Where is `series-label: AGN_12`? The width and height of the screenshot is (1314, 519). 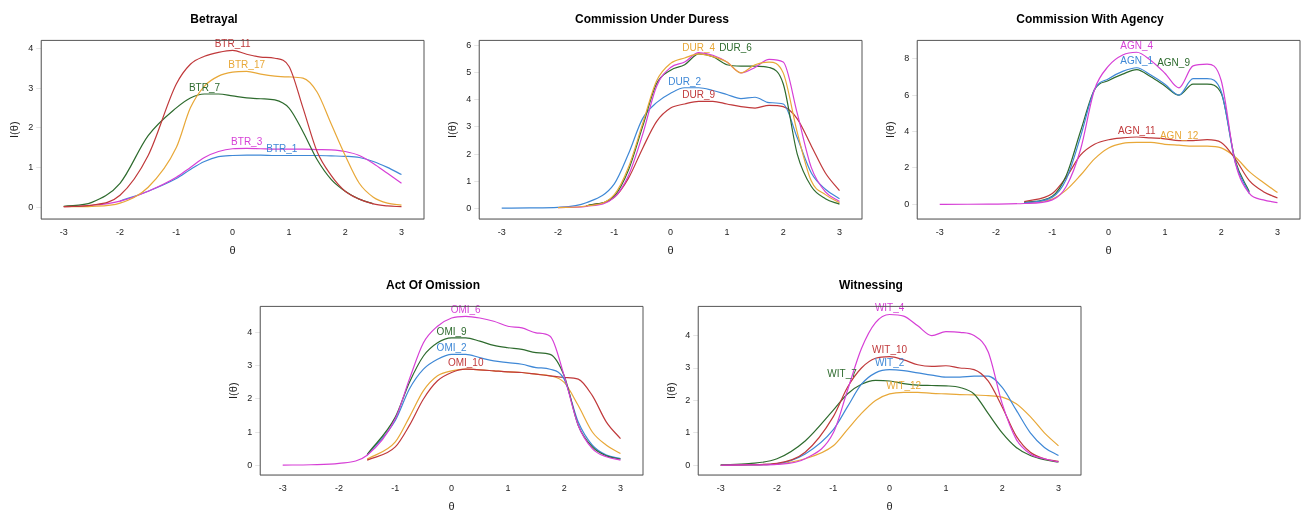
series-label: AGN_12 is located at coordinates (1179, 136).